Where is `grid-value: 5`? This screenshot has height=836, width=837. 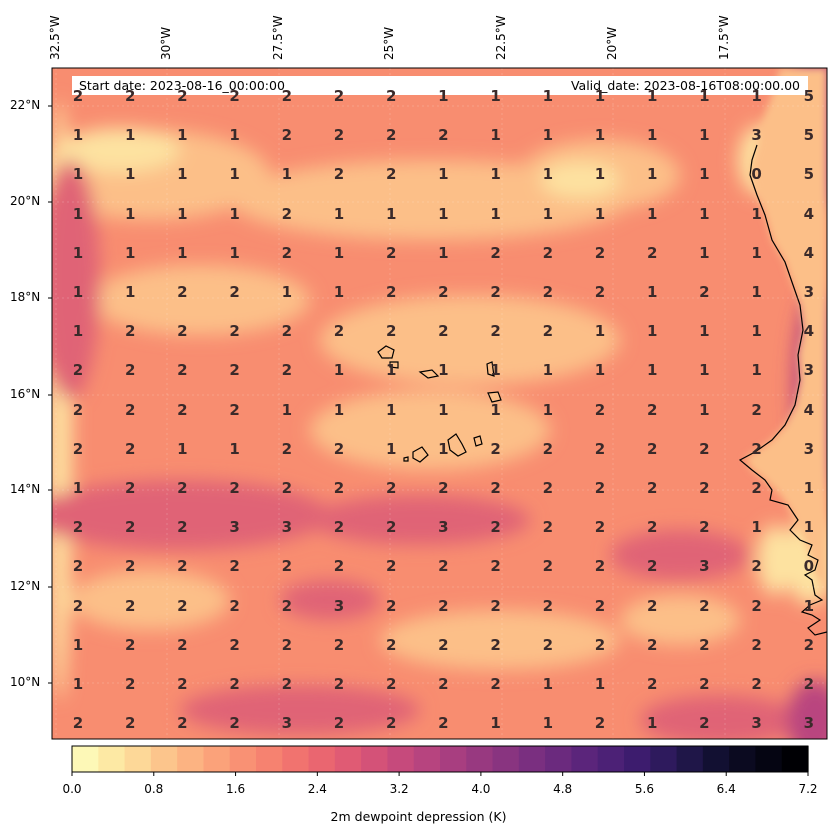
grid-value: 5 is located at coordinates (809, 135).